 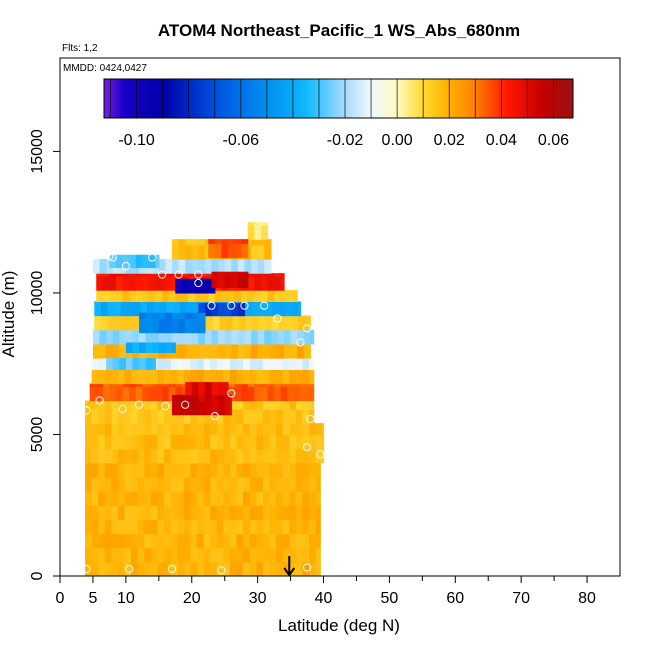 I want to click on y-tick-label: 10000, so click(x=37, y=293).